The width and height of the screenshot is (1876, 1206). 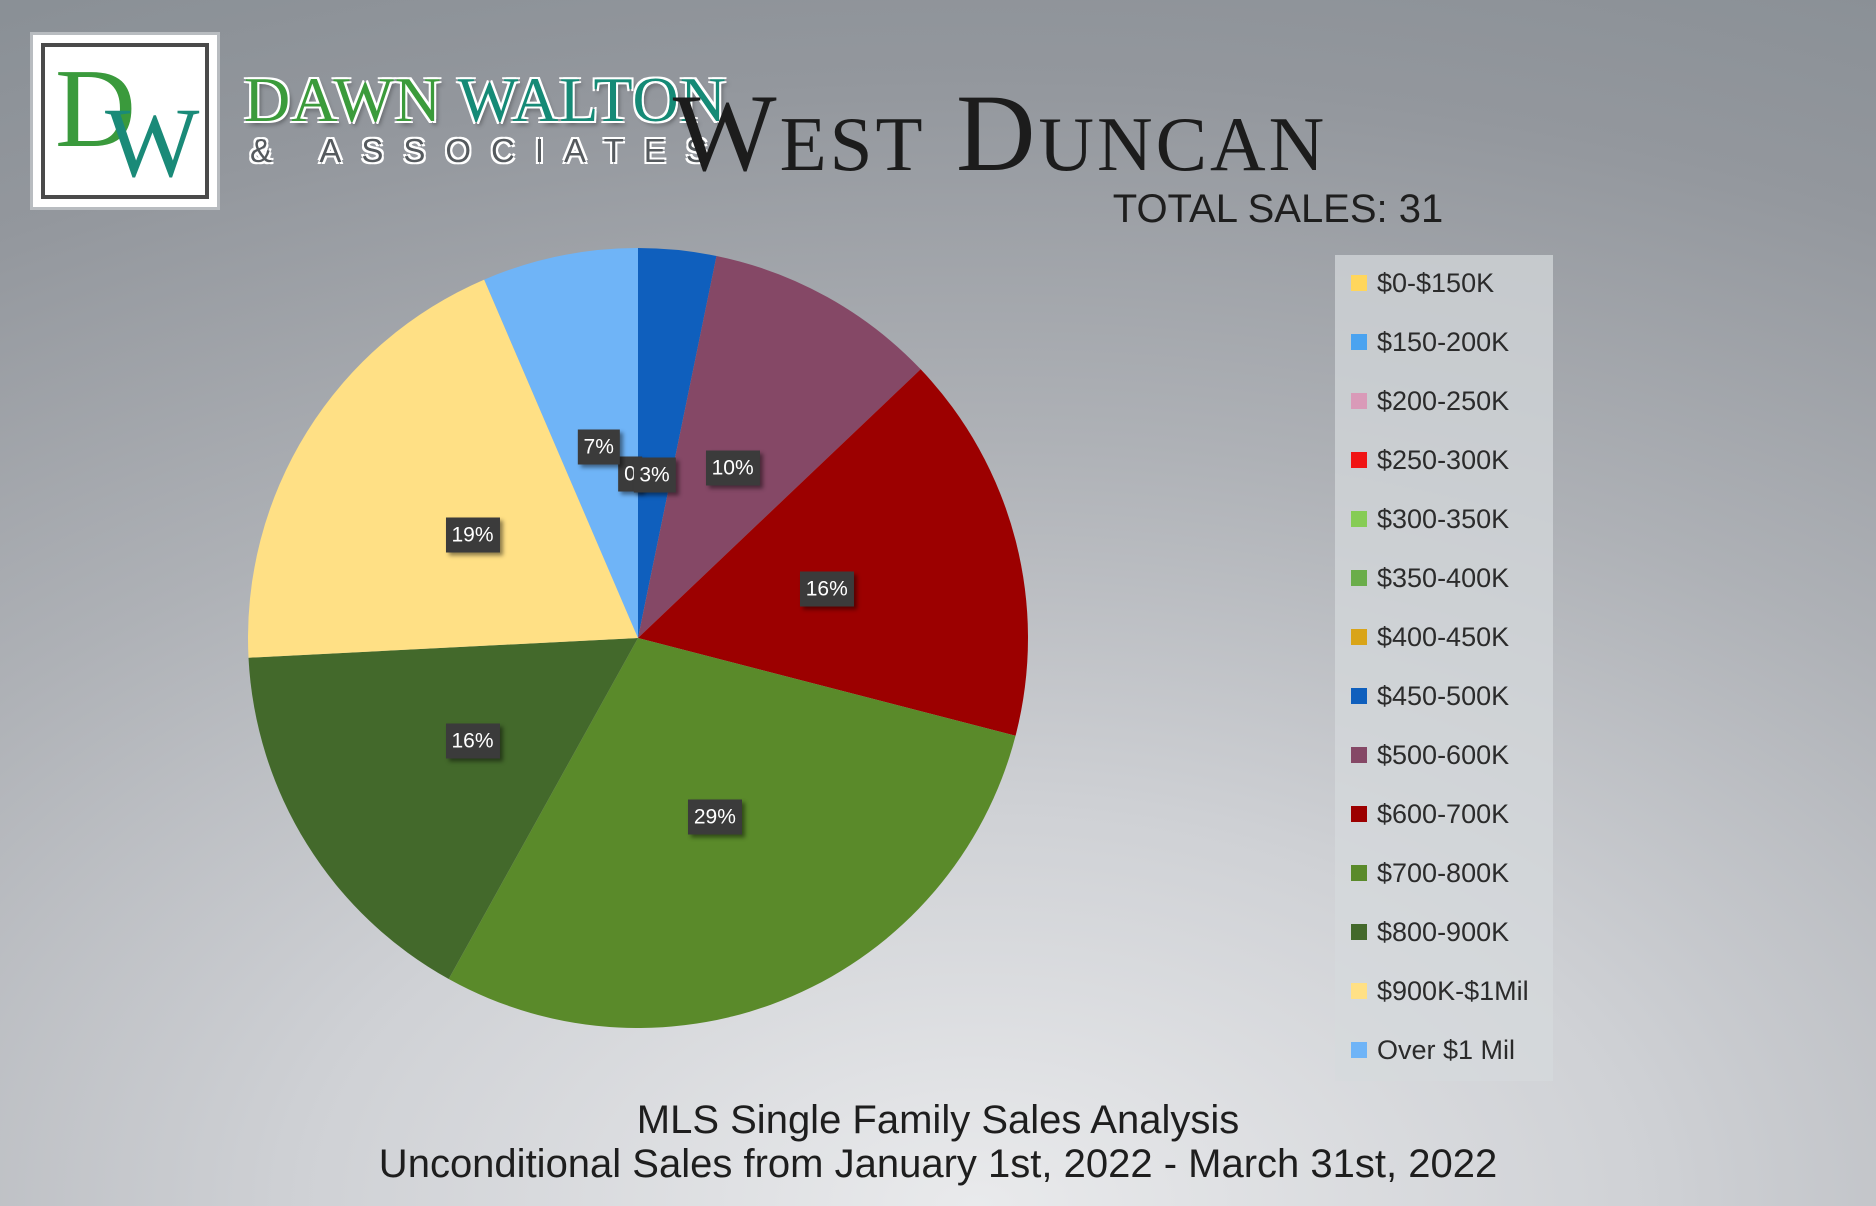 I want to click on legend-item-350-400k: $350-400K, so click(x=1430, y=578).